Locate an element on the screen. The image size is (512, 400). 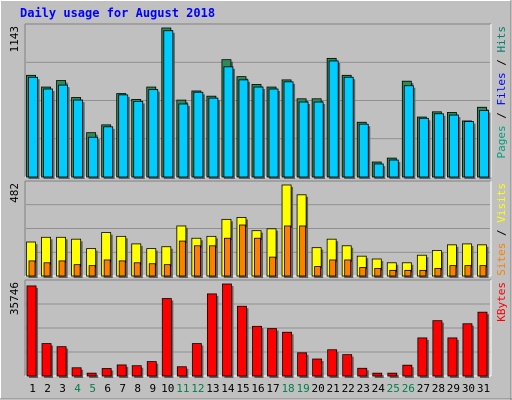
x-tick-label: 17 is located at coordinates (272, 388).